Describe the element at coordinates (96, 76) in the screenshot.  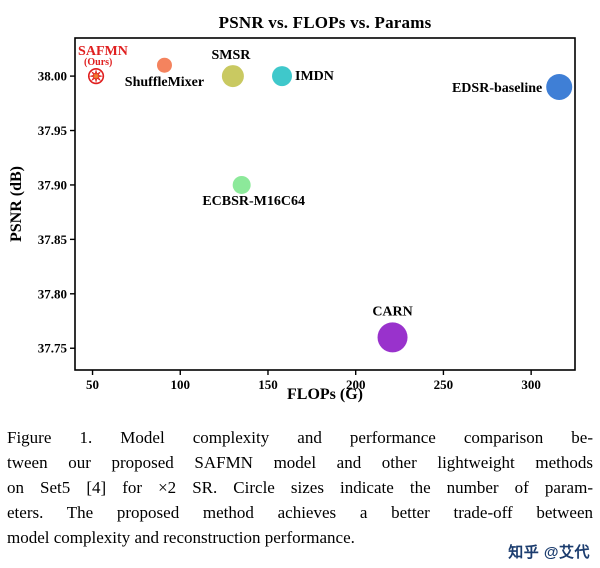
I see `data-point-SAFMN-star-icon` at that location.